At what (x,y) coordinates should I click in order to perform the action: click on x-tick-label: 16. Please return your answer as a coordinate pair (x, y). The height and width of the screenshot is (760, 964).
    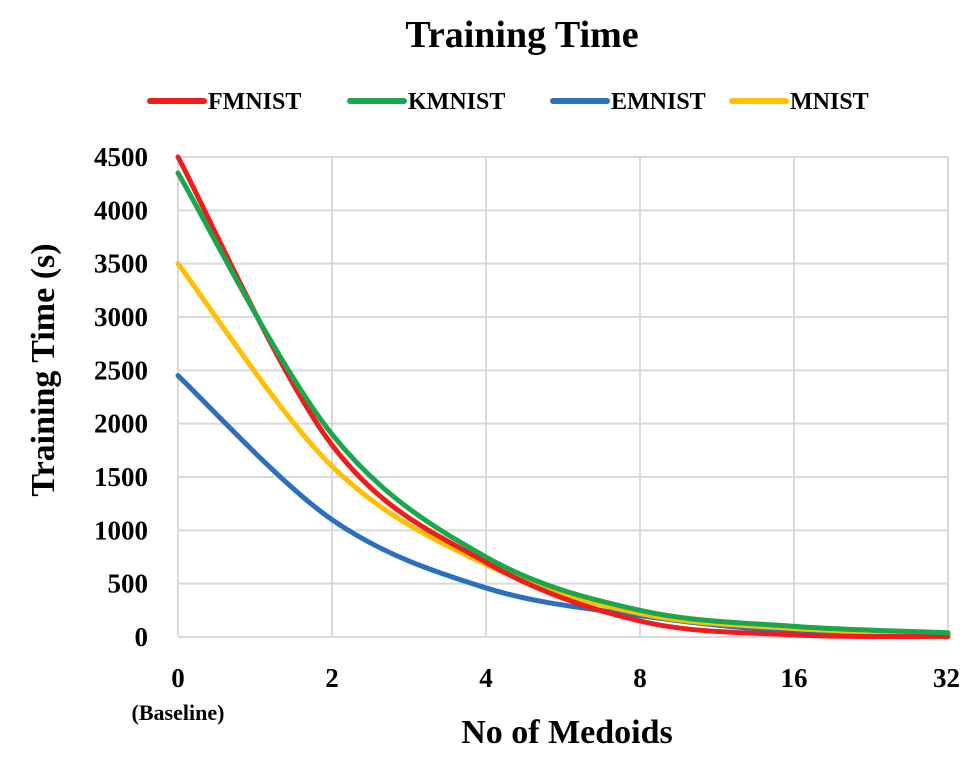
    Looking at the image, I should click on (794, 678).